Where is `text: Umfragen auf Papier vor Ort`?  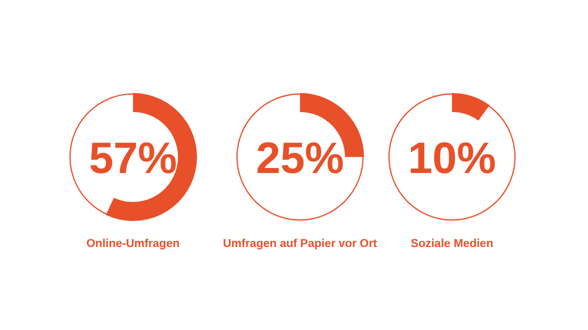 text: Umfragen auf Papier vor Ort is located at coordinates (300, 244).